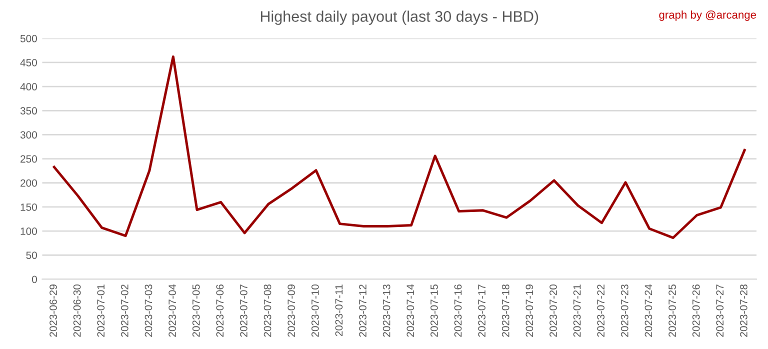  I want to click on y-tick-label: 500, so click(28, 38).